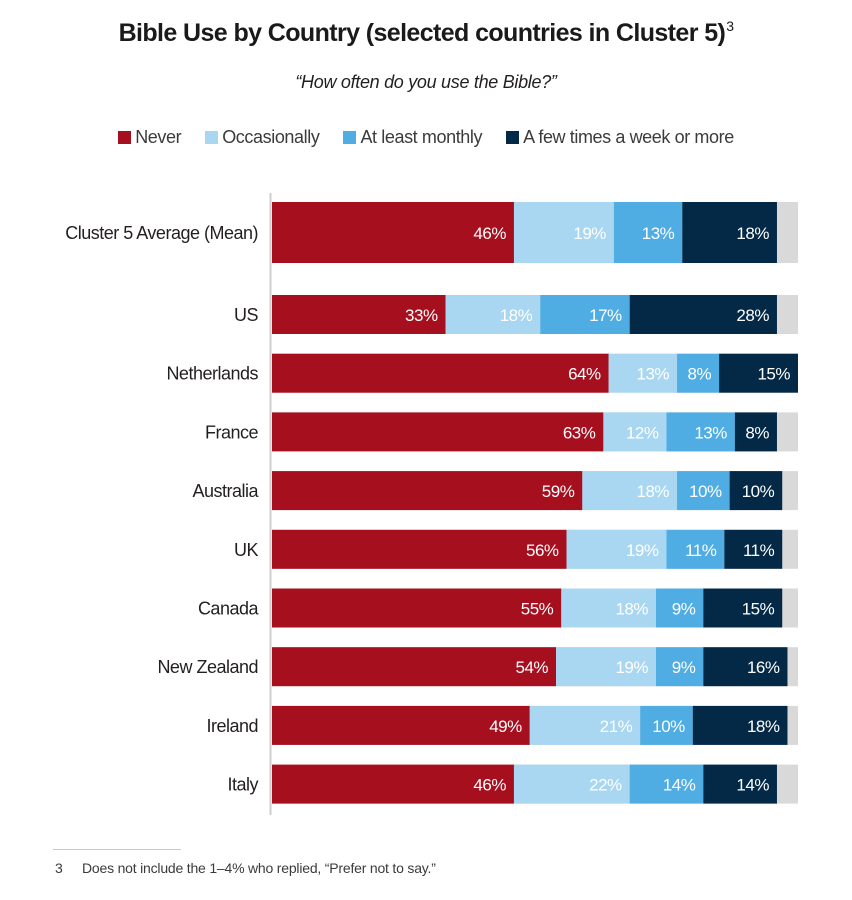 The height and width of the screenshot is (900, 852). I want to click on bar-row-australia: 59% 18% 10% 10% Australia, so click(495, 491).